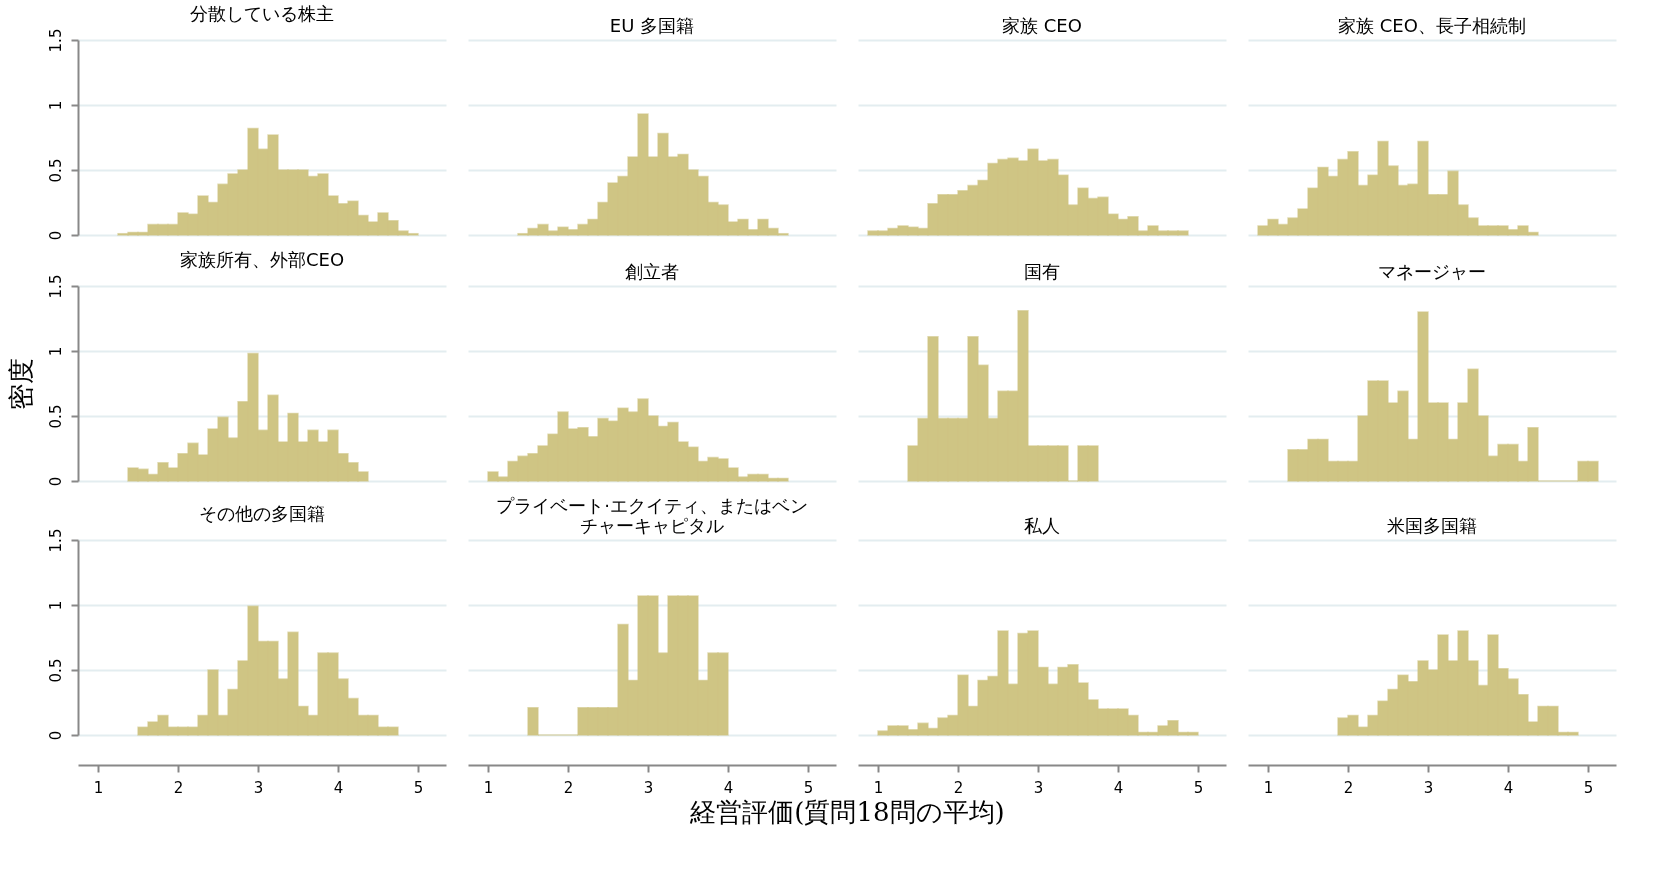  Describe the element at coordinates (652, 25) in the screenshot. I see `chart-title: EU 多国籍` at that location.